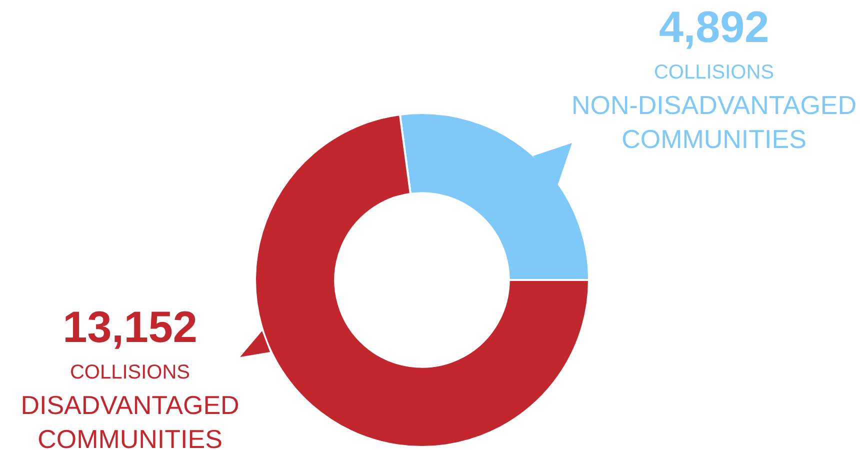 The image size is (867, 450). Describe the element at coordinates (130, 420) in the screenshot. I see `slice-label: DISADVANTAGED COMMUNITIES` at that location.